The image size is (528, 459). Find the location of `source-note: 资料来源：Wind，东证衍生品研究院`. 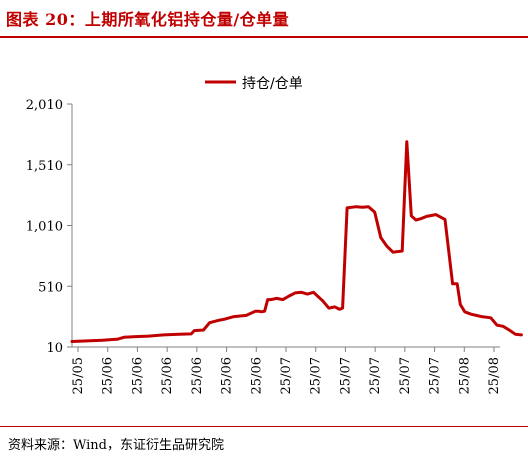

source-note: 资料来源：Wind，东证衍生品研究院 is located at coordinates (116, 445).